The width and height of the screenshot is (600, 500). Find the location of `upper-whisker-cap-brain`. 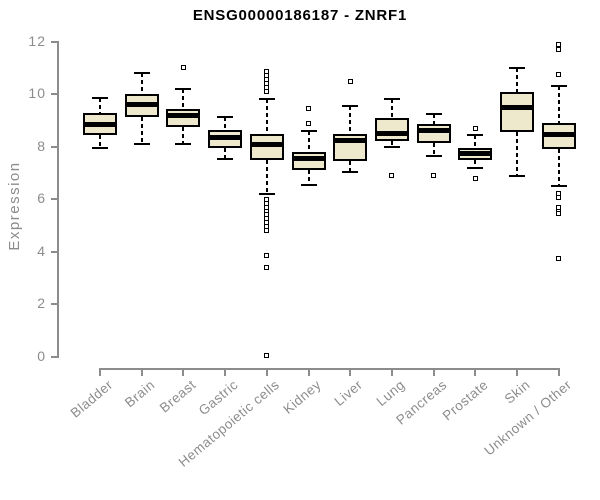

upper-whisker-cap-brain is located at coordinates (141, 73).